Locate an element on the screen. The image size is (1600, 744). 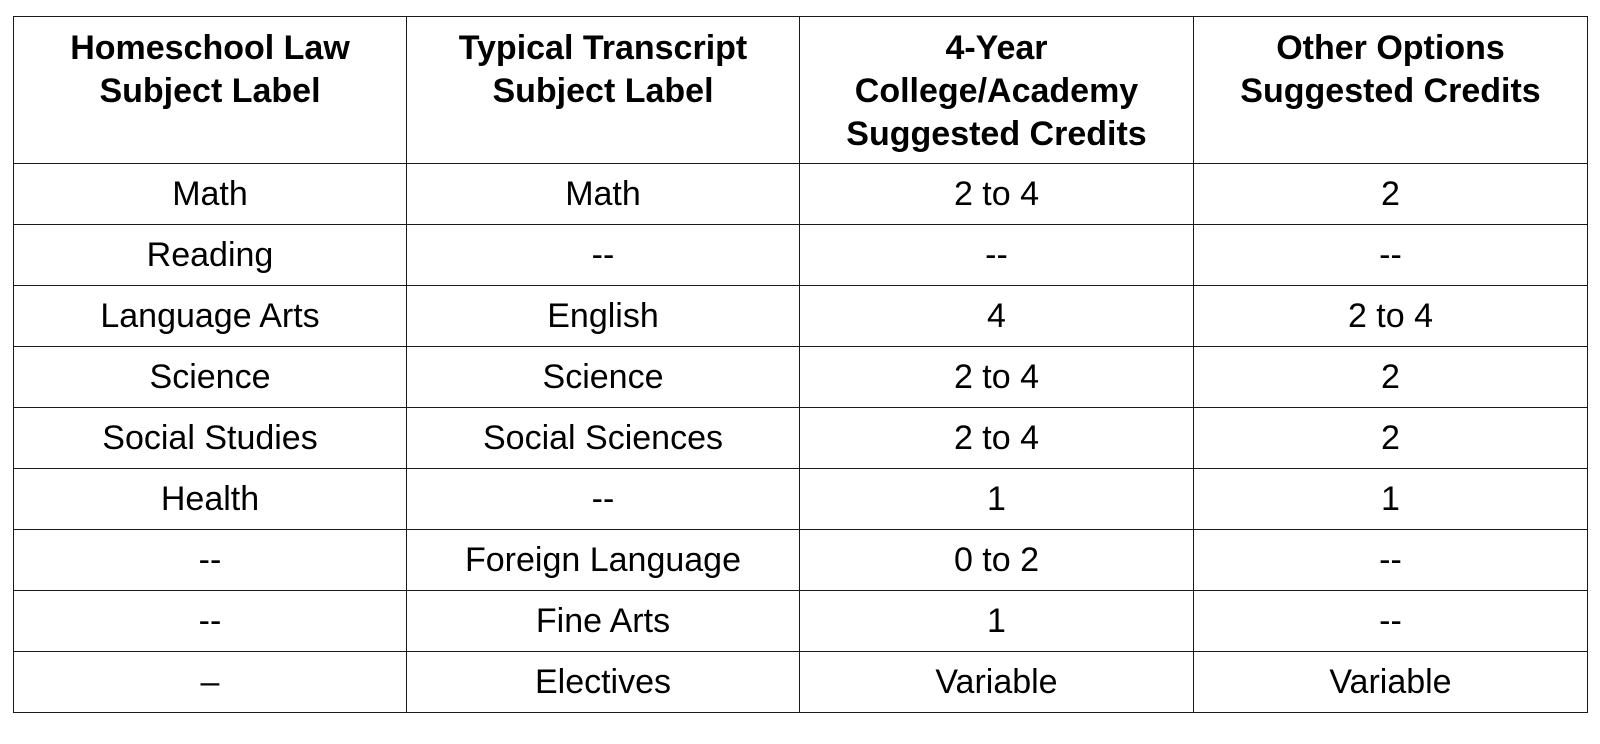
table-row: -- Fine Arts 1 -- is located at coordinates (800, 621).